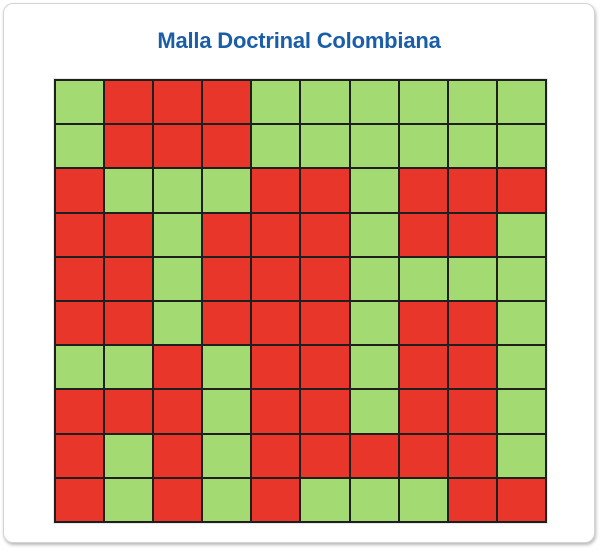 The height and width of the screenshot is (549, 600). What do you see at coordinates (299, 40) in the screenshot?
I see `page-title: Malla Doctrinal Colombiana` at bounding box center [299, 40].